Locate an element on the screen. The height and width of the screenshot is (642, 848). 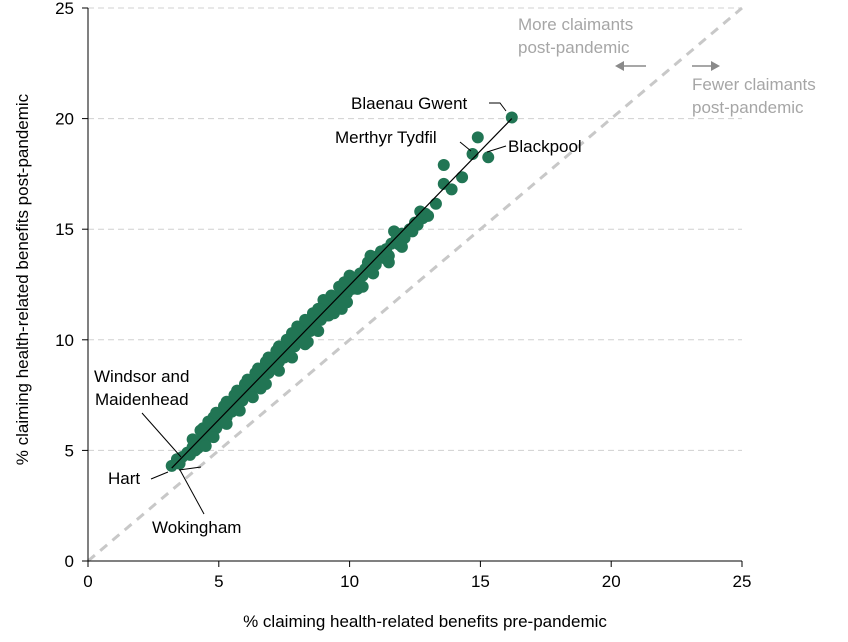
leader-hart is located at coordinates (159, 475).